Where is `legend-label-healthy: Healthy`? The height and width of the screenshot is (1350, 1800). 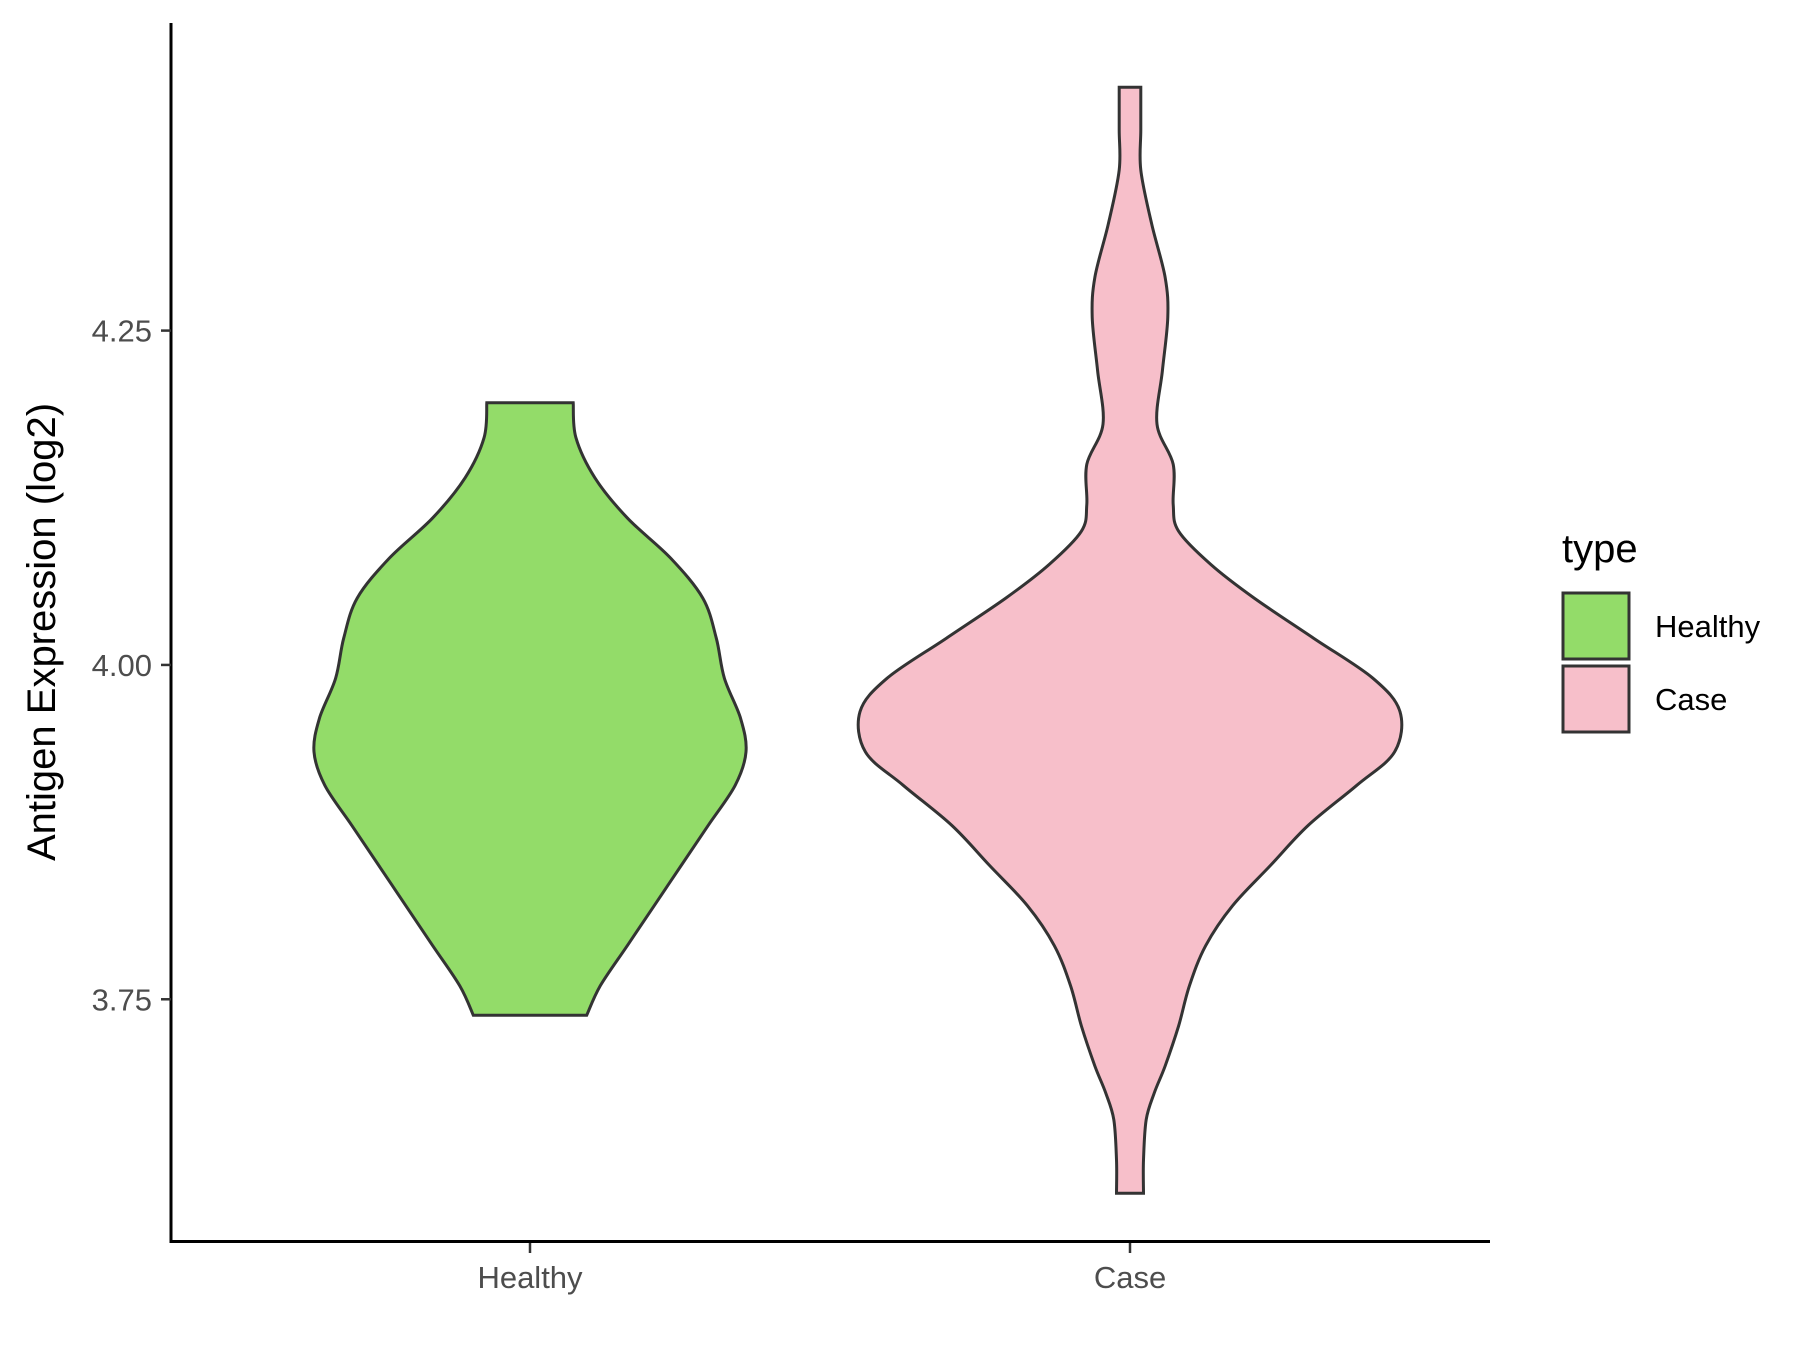
legend-label-healthy: Healthy is located at coordinates (1708, 626).